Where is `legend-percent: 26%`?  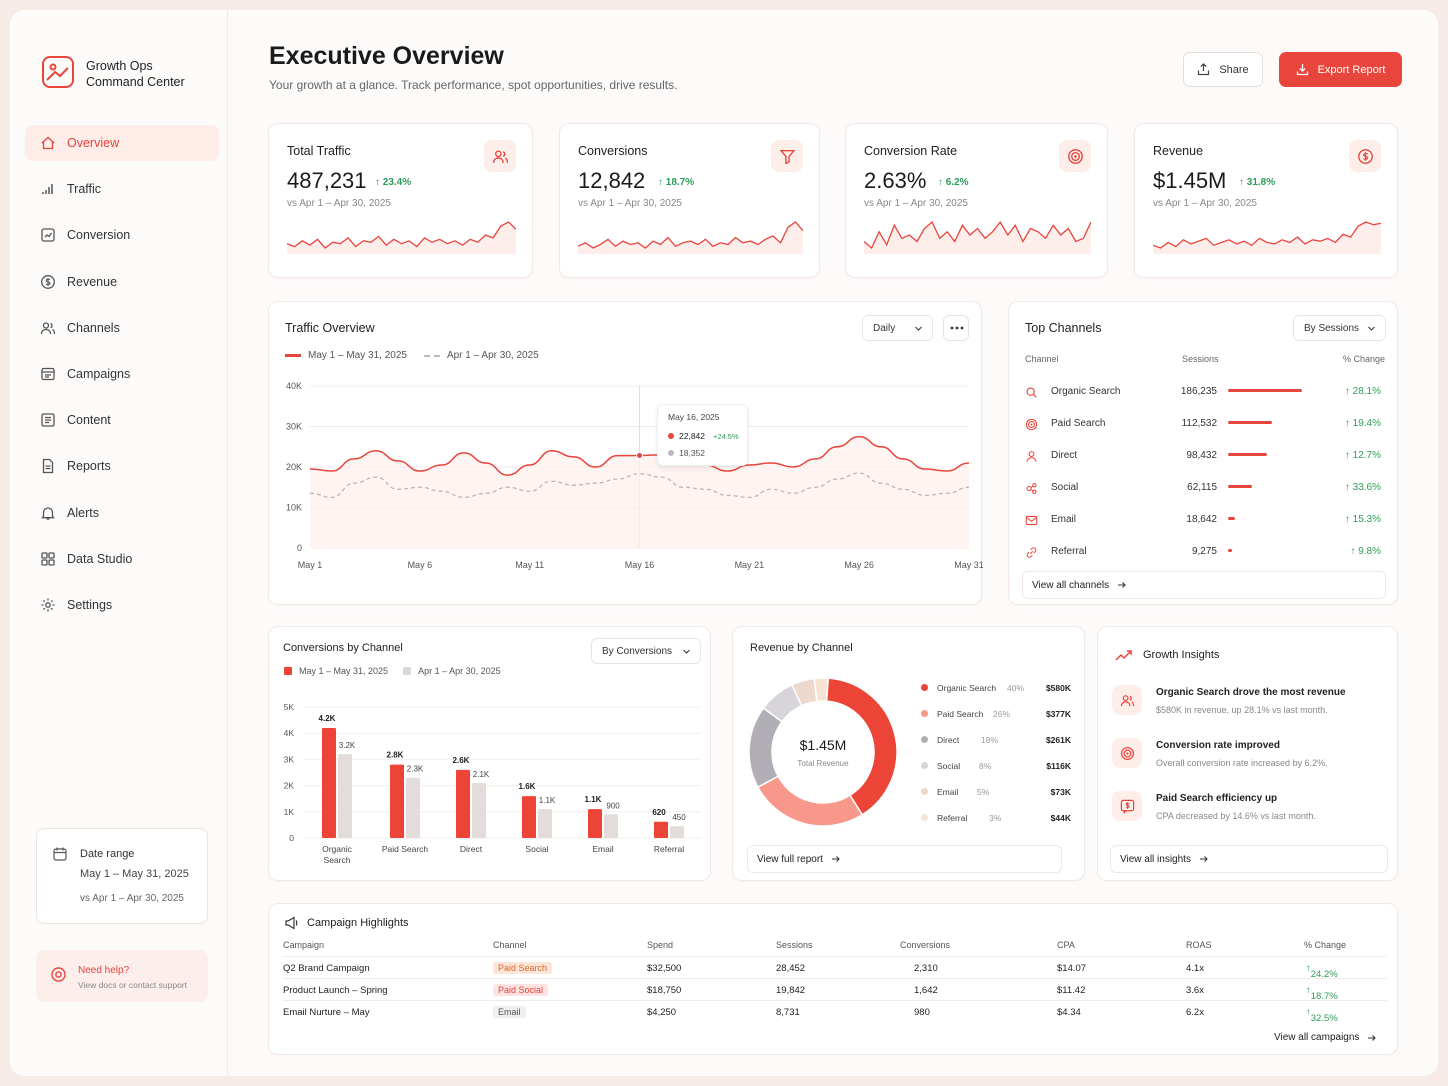 legend-percent: 26% is located at coordinates (1002, 714).